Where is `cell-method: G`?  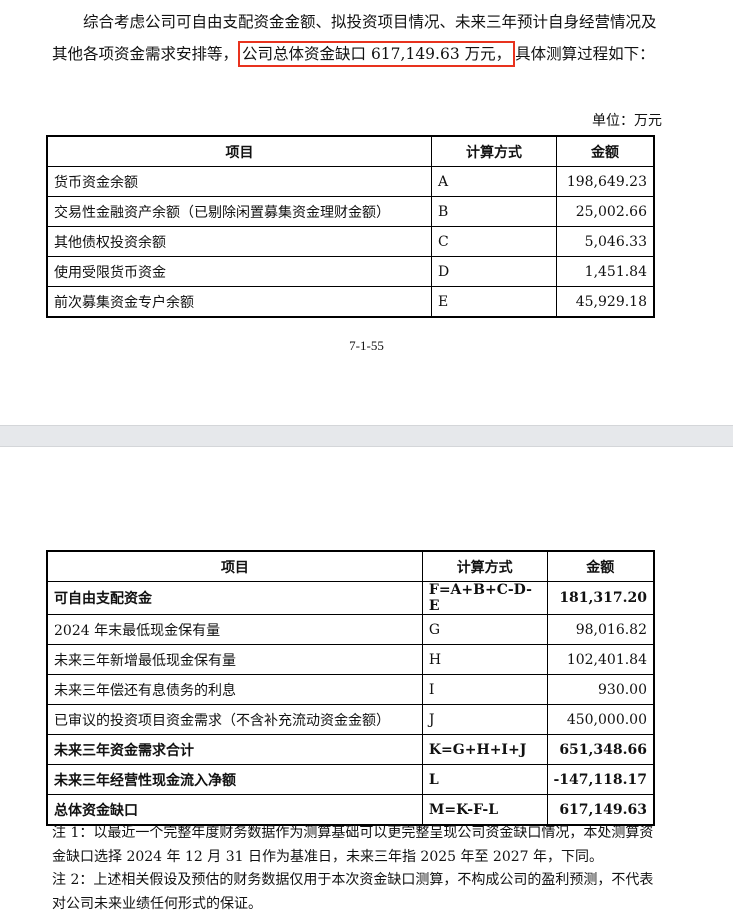
cell-method: G is located at coordinates (484, 629).